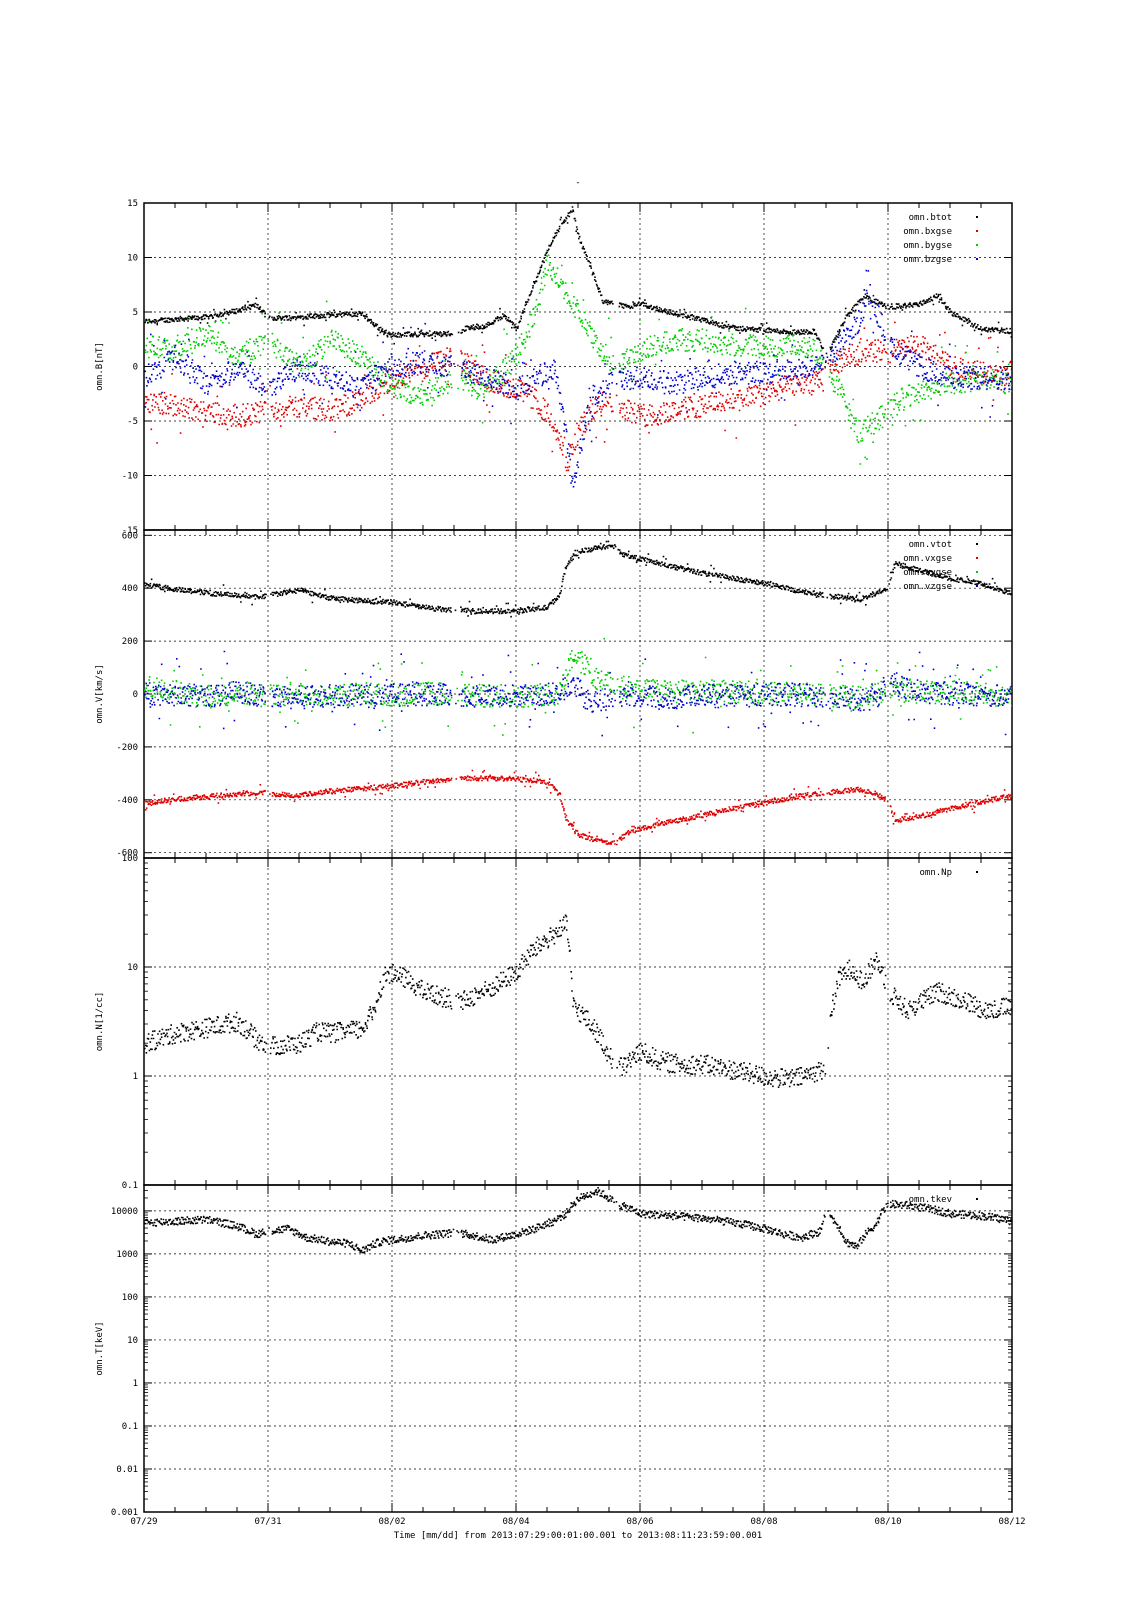  Describe the element at coordinates (930, 545) in the screenshot. I see `legend-entry: omn.vtot` at that location.